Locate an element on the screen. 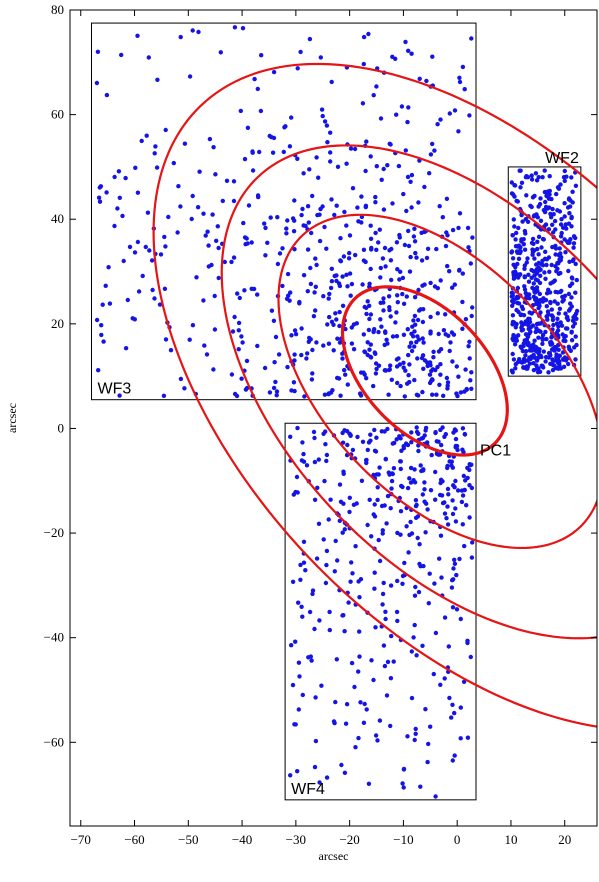 This screenshot has height=882, width=599. region-label-wf3: WF3 is located at coordinates (115, 389).